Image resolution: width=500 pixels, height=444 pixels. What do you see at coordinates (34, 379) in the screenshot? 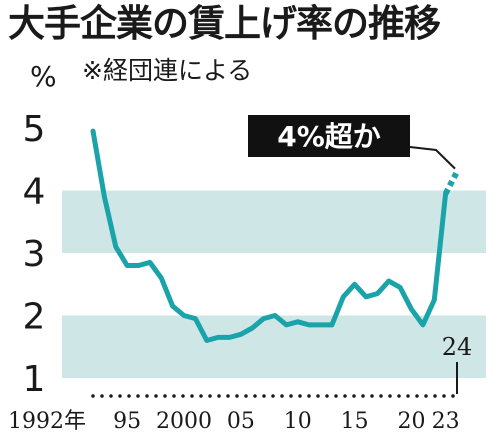
I see `y-tick-label: 1` at bounding box center [34, 379].